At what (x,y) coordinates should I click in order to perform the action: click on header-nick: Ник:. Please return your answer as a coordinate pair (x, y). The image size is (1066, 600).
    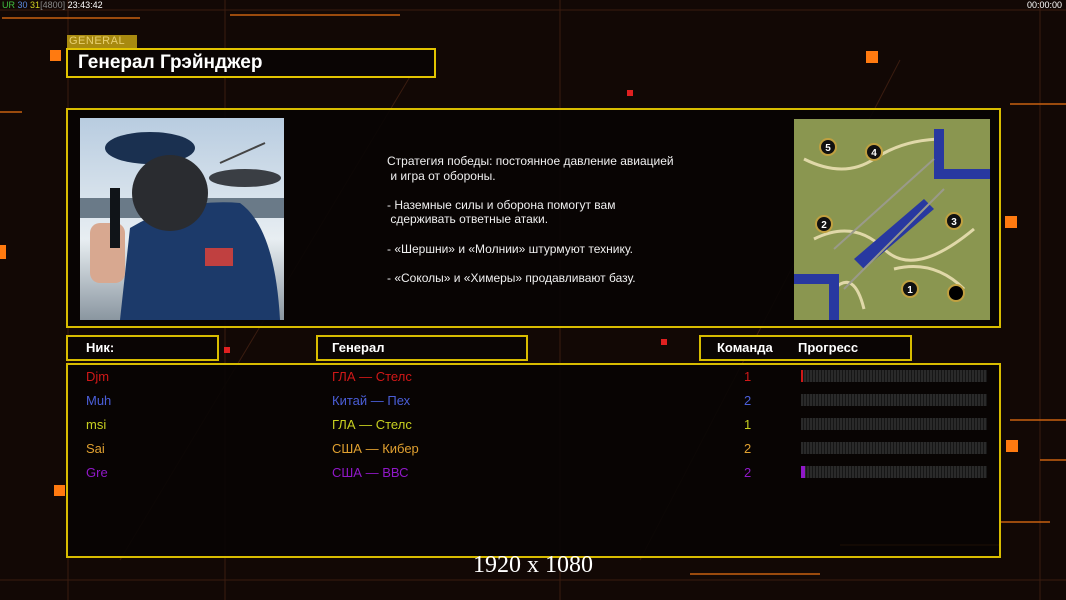
    Looking at the image, I should click on (142, 348).